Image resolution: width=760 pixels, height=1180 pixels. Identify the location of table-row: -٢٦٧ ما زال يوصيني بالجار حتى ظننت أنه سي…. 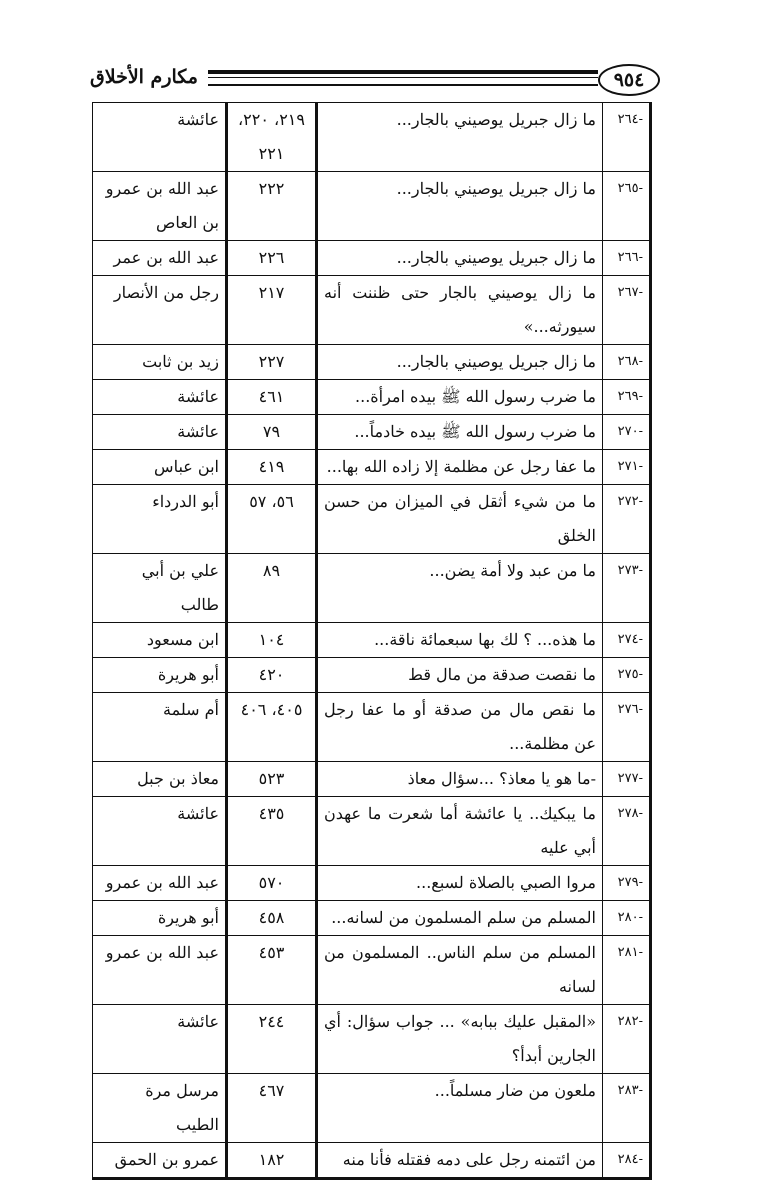
(372, 310).